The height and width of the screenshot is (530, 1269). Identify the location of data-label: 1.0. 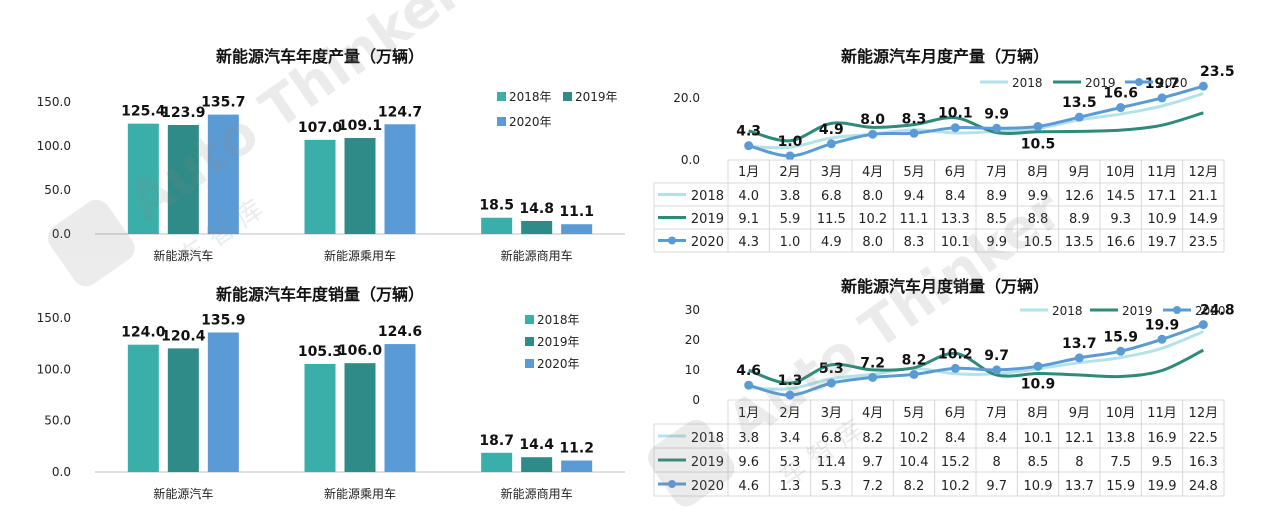
(790, 142).